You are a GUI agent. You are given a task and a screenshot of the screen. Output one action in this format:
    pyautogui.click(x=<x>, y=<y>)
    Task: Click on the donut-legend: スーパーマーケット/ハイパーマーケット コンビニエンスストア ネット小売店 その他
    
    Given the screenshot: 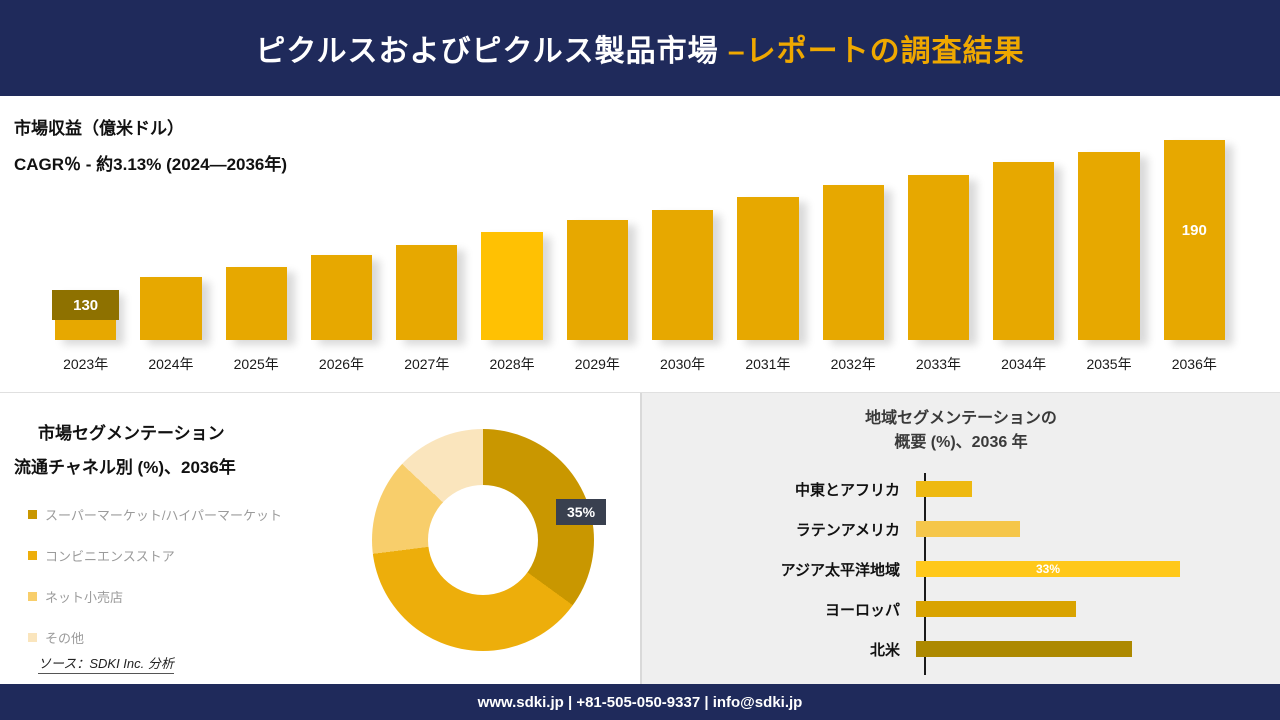 What is the action you would take?
    pyautogui.click(x=155, y=587)
    